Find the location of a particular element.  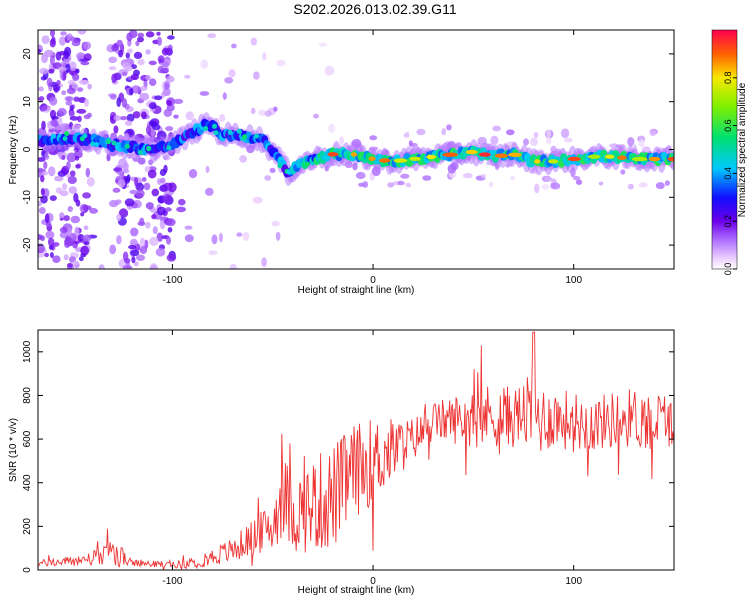

colorbar-label: Normalized spectral amplitude is located at coordinates (742, 149).